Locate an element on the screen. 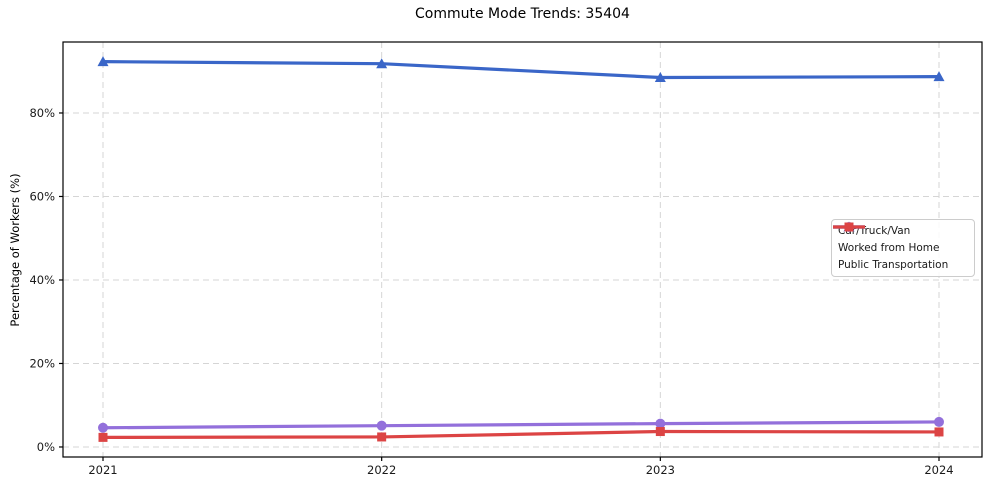  y-axis-ticks: 0% 20% 40% 60% 80% is located at coordinates (46, 280).